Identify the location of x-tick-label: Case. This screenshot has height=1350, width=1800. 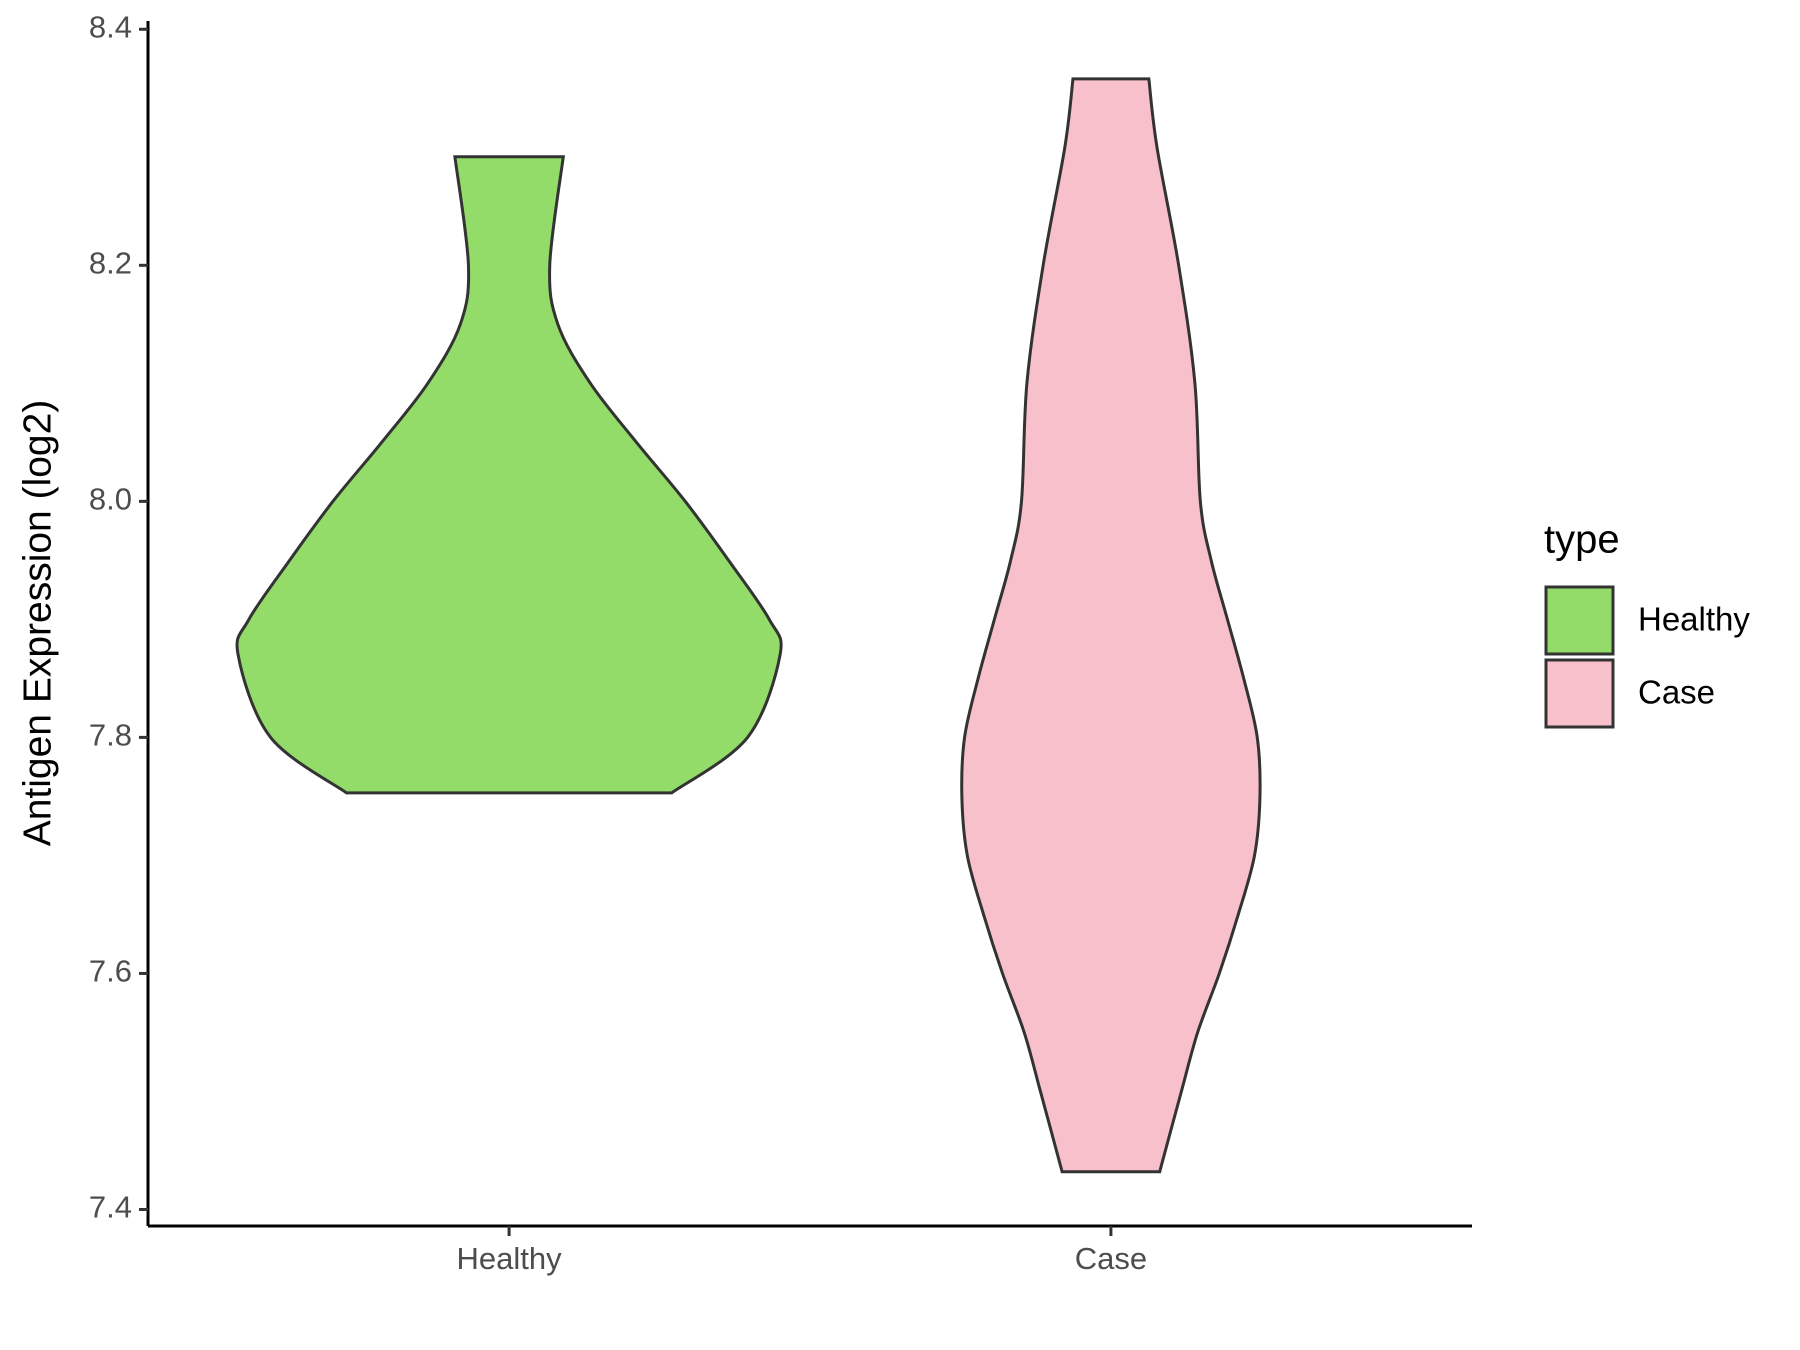
(1111, 1258).